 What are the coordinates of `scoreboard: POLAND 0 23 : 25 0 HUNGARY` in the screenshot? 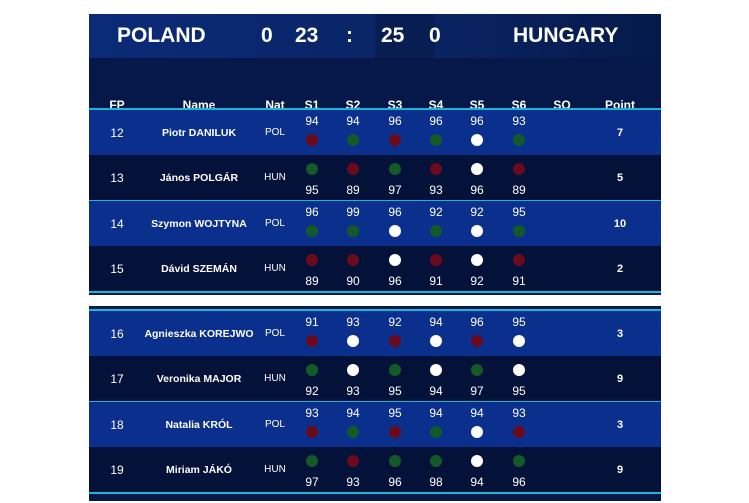 It's located at (375, 36).